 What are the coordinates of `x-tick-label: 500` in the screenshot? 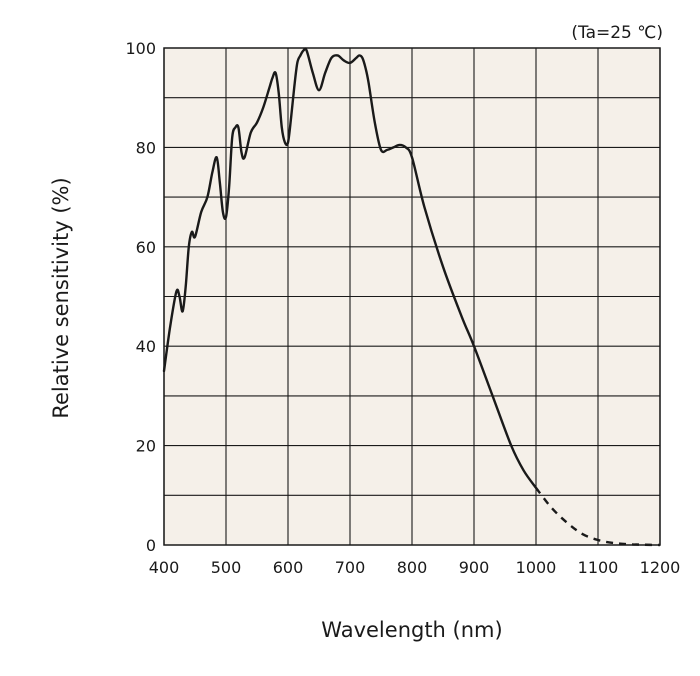 It's located at (226, 567).